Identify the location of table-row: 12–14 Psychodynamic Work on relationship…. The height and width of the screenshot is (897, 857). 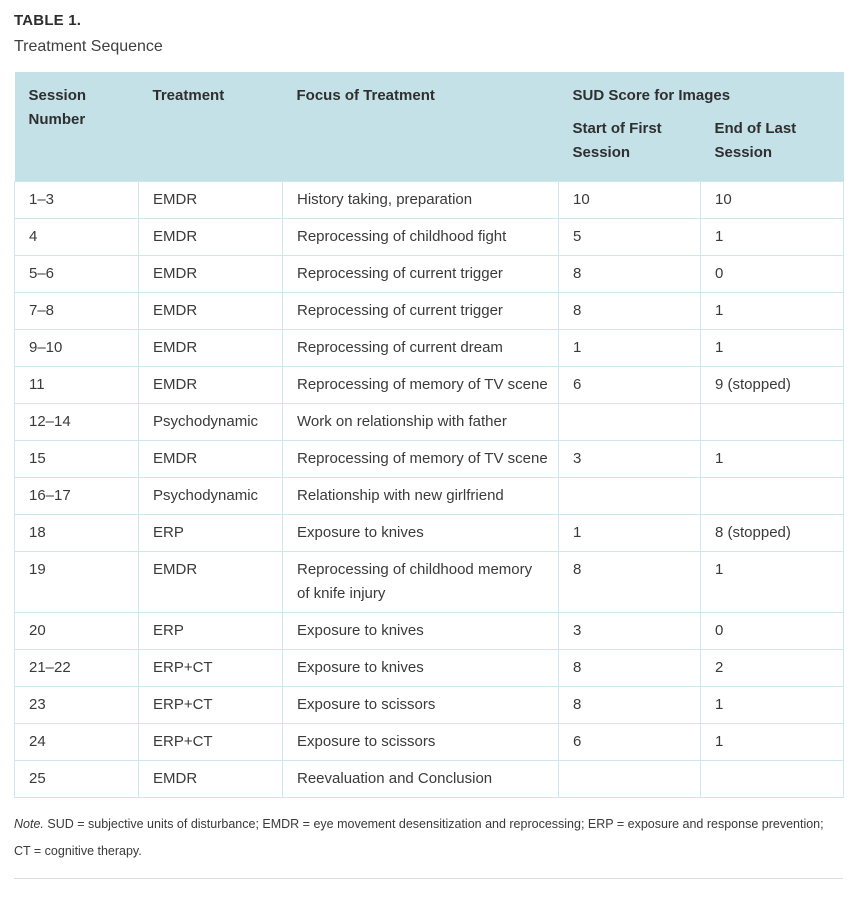
(429, 422).